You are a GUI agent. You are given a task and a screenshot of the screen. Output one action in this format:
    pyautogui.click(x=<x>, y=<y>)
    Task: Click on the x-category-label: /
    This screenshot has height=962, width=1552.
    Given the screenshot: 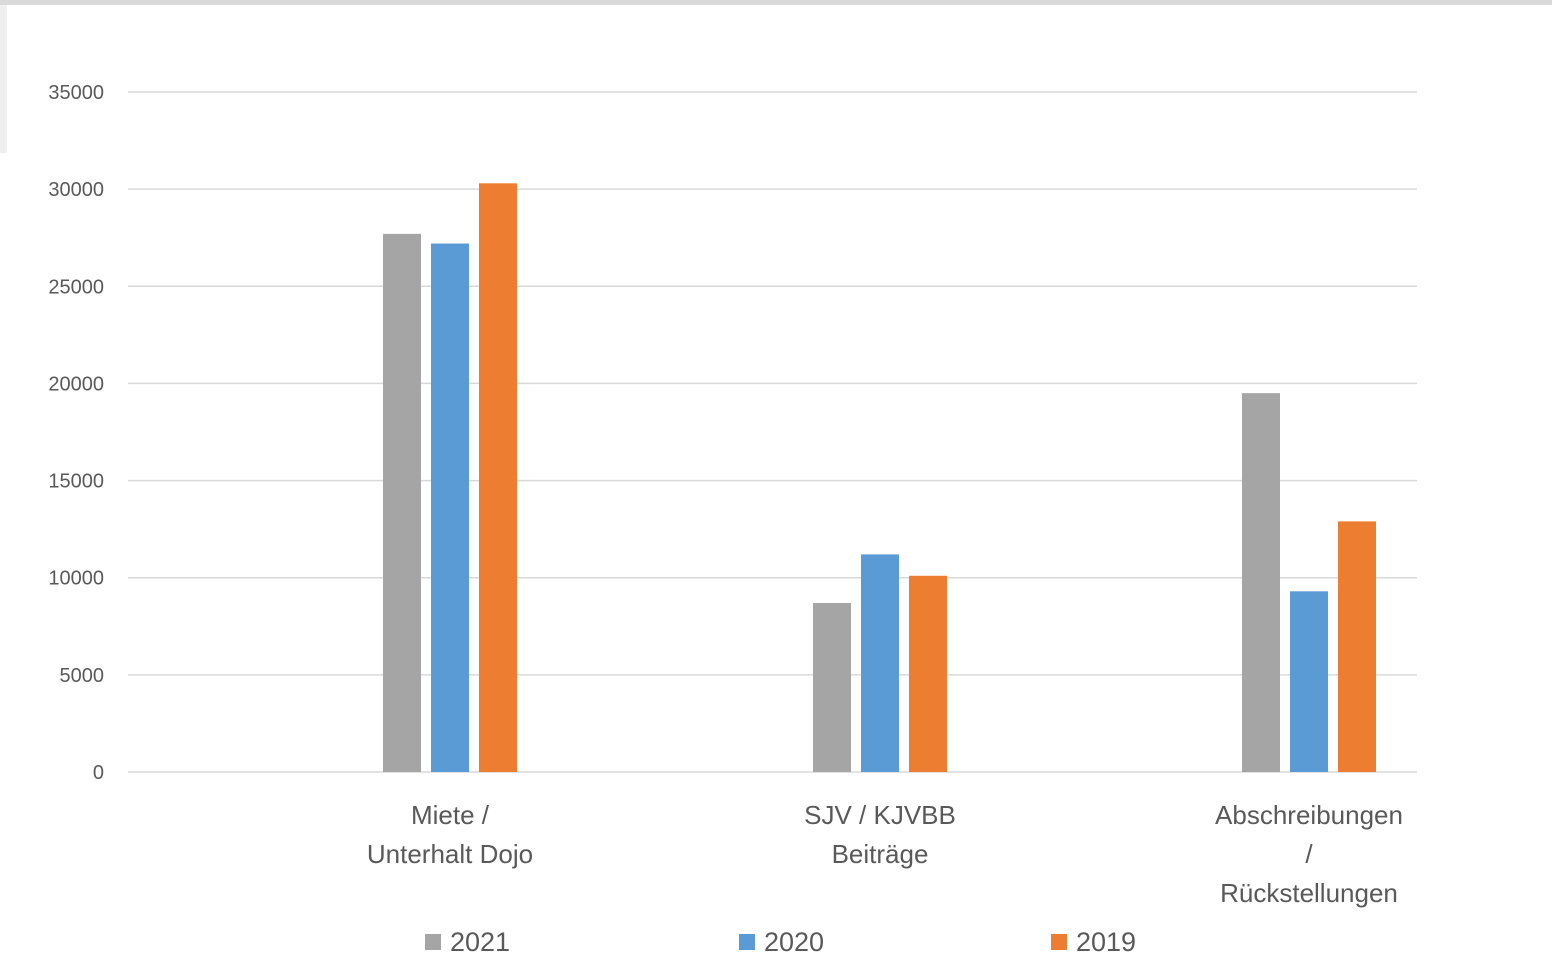 What is the action you would take?
    pyautogui.click(x=1309, y=854)
    